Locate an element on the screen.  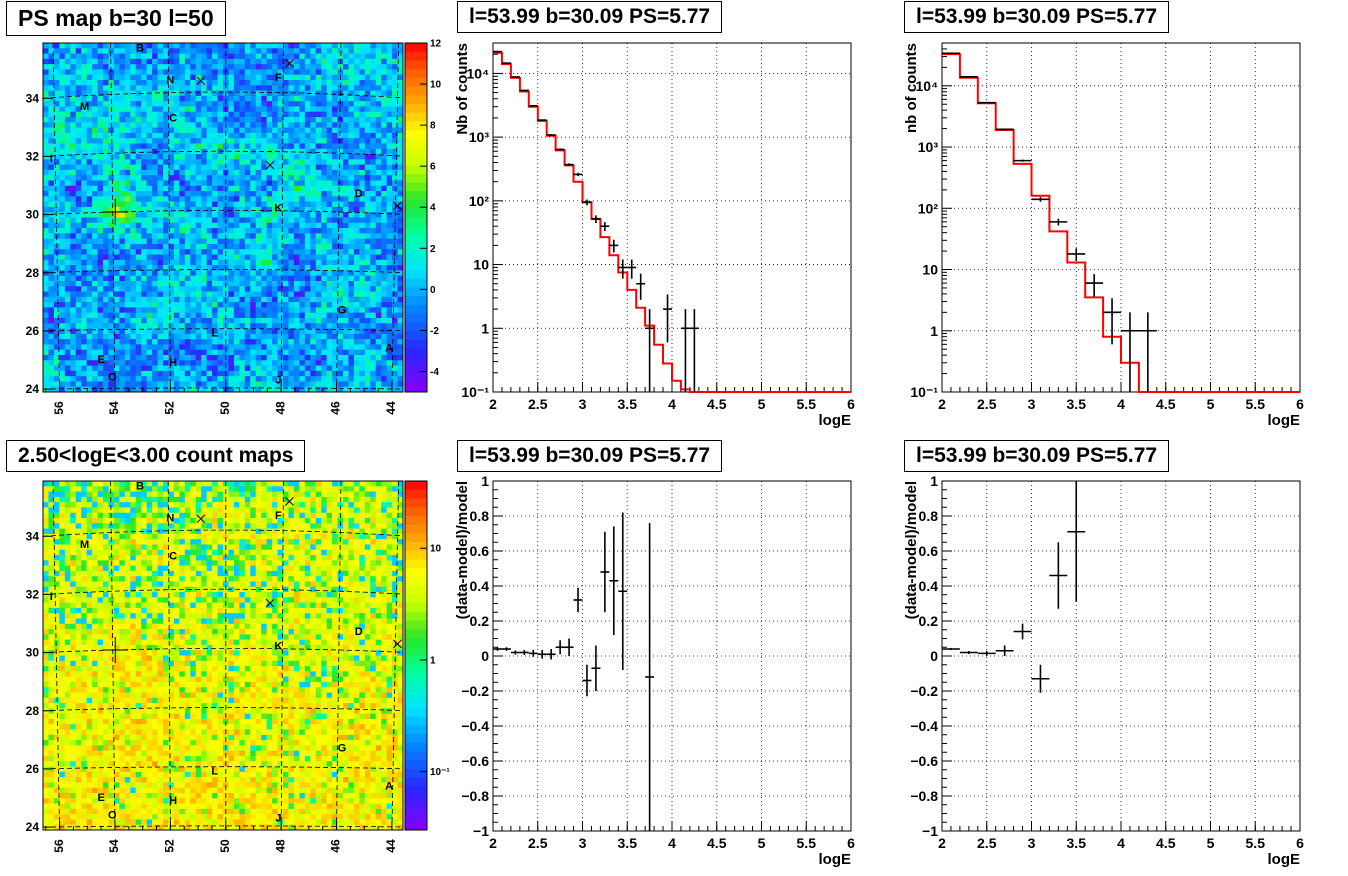
heatmap-cells is located at coordinates (223, 218).